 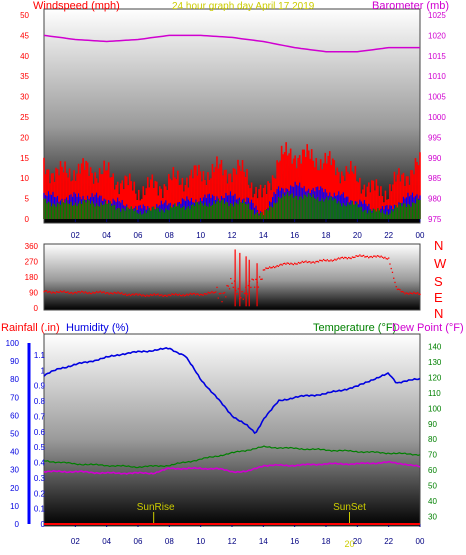 I want to click on compass-letter-w: W, so click(x=440, y=263).